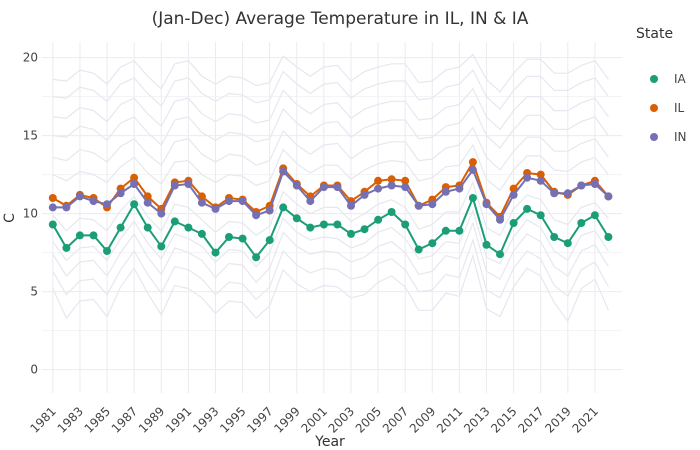 The image size is (700, 450). What do you see at coordinates (654, 137) in the screenshot?
I see `legend-swatch-in` at bounding box center [654, 137].